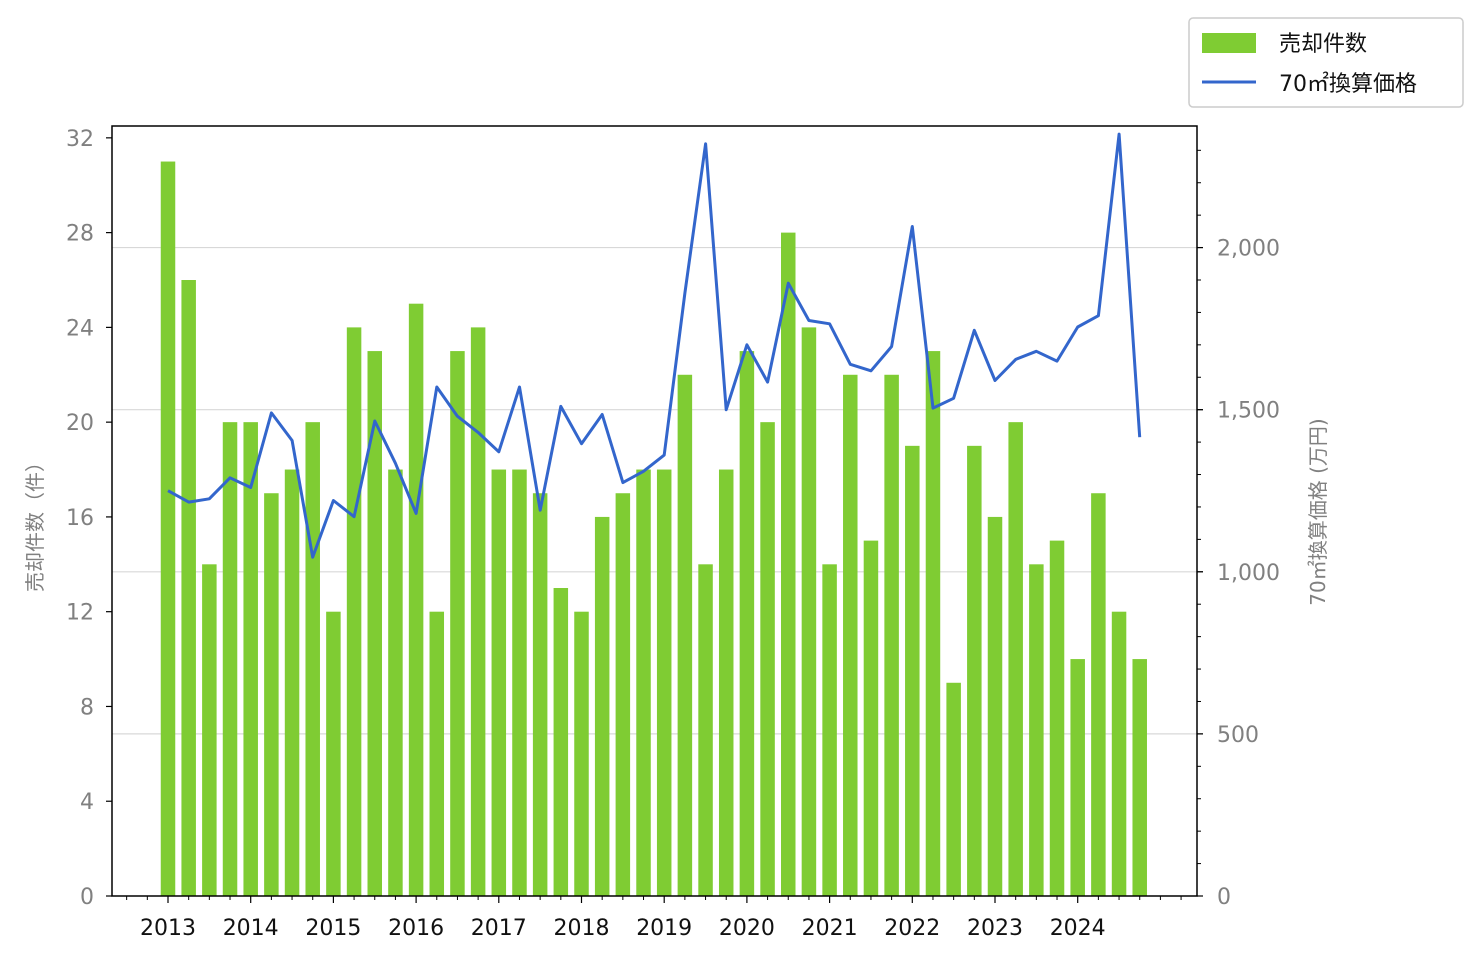 Image resolution: width=1482 pixels, height=961 pixels. What do you see at coordinates (80, 139) in the screenshot?
I see `left-axis-tick-label: 32` at bounding box center [80, 139].